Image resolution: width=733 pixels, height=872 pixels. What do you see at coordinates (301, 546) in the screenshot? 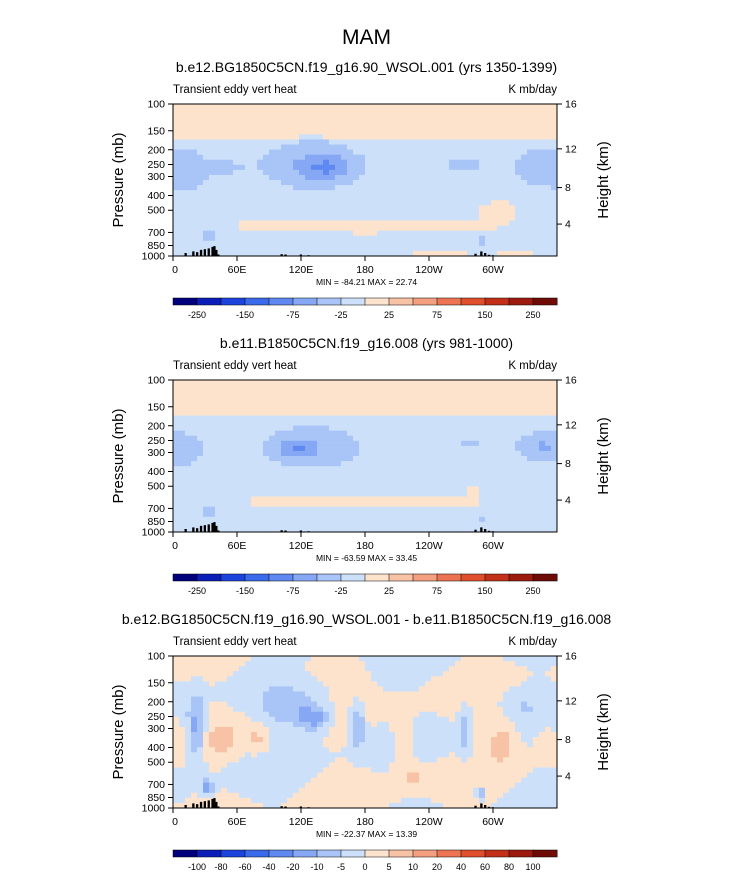
I see `lon-tick-label: 120E` at bounding box center [301, 546].